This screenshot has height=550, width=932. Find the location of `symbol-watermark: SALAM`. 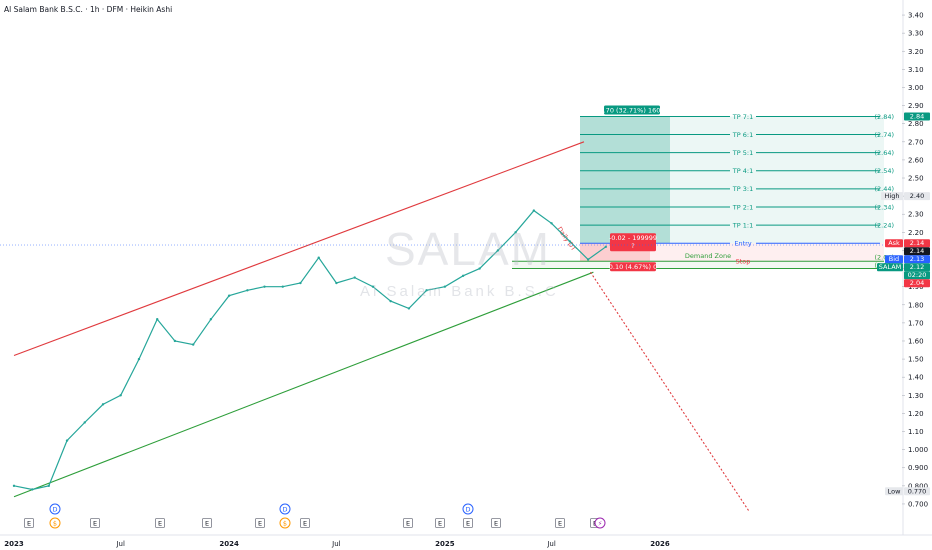

symbol-watermark: SALAM is located at coordinates (468, 249).